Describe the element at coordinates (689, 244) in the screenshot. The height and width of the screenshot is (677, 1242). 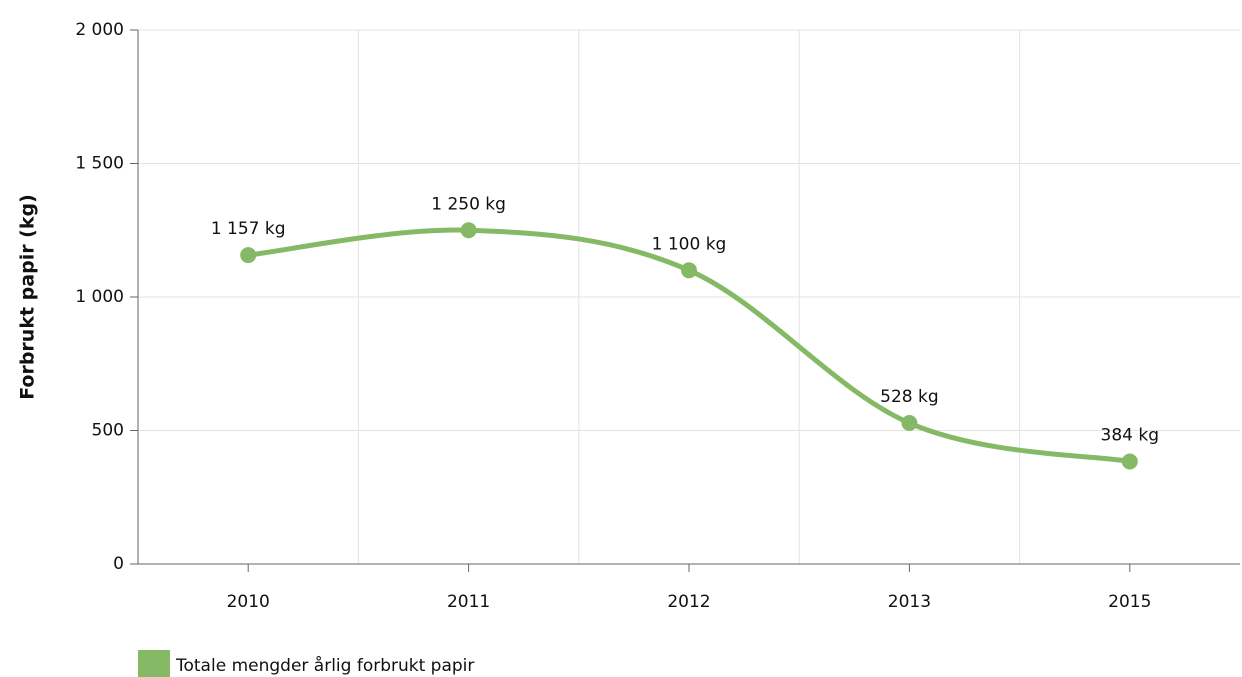
I see `data-label: 1 100 kg` at that location.